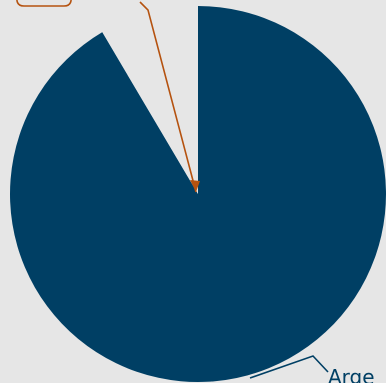 The height and width of the screenshot is (383, 386). What do you see at coordinates (44, 3) in the screenshot?
I see `label-bracket-small-slice` at bounding box center [44, 3].